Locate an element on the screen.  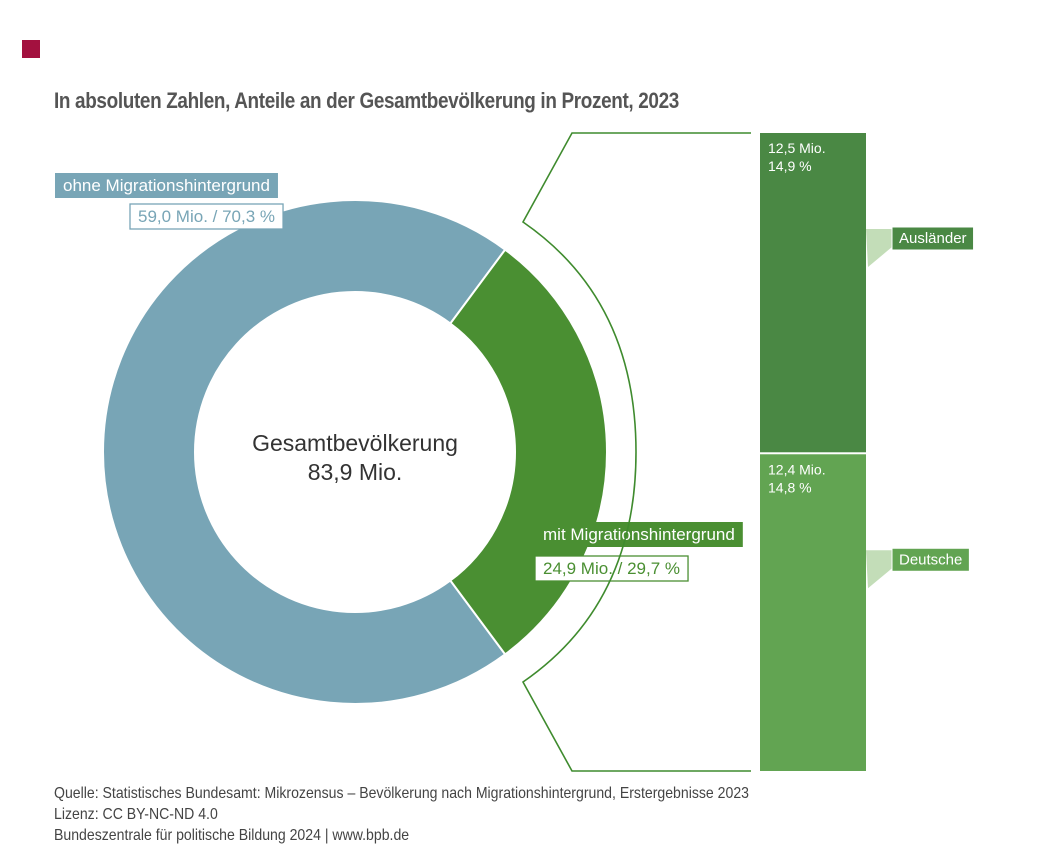
bar-segment-deutsche is located at coordinates (813, 612).